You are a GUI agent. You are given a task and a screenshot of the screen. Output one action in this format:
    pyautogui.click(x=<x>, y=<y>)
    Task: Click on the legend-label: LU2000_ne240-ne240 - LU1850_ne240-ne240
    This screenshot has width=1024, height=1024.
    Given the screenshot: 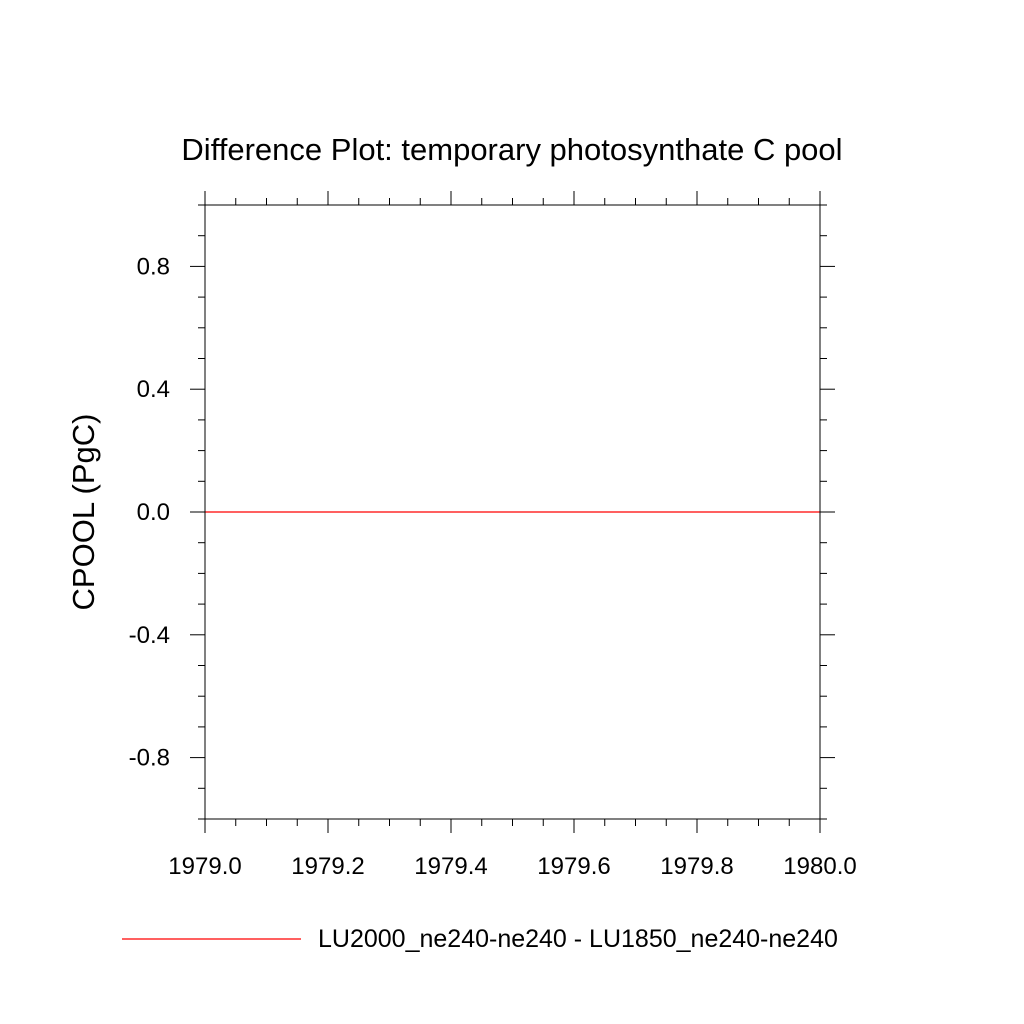 What is the action you would take?
    pyautogui.click(x=578, y=939)
    